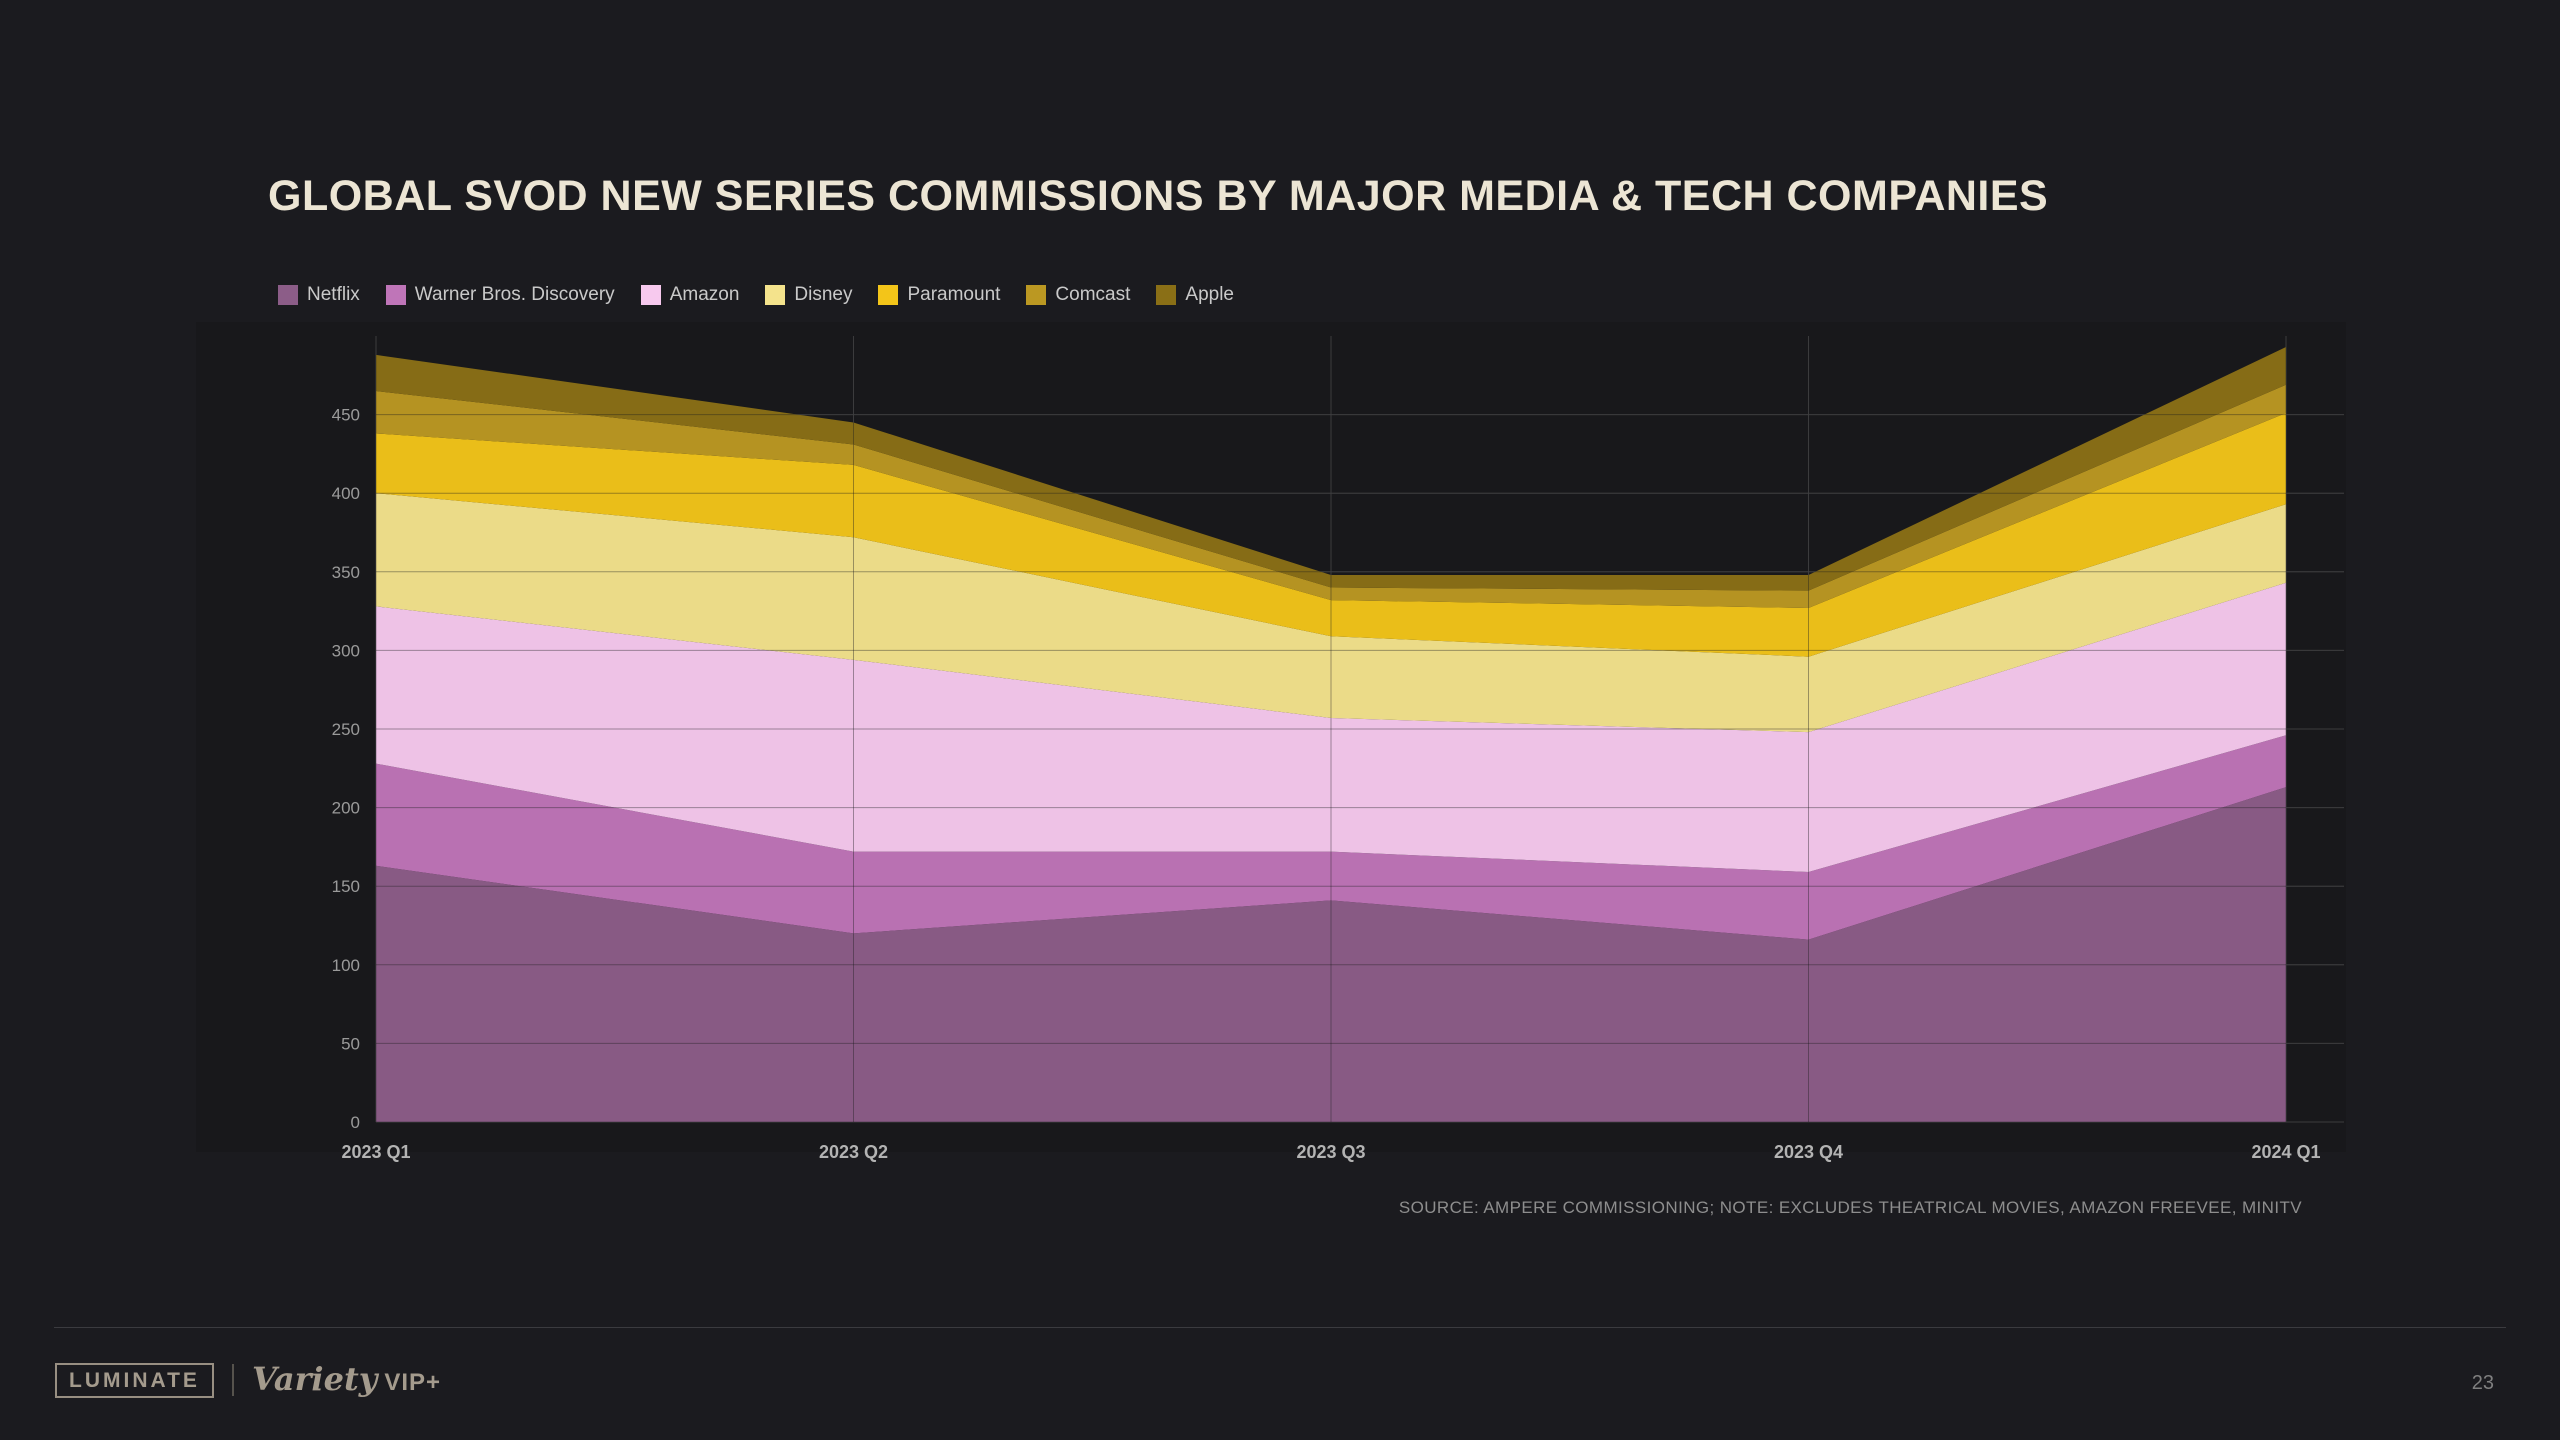 Image resolution: width=2560 pixels, height=1440 pixels. I want to click on y-tick-label: 450, so click(346, 415).